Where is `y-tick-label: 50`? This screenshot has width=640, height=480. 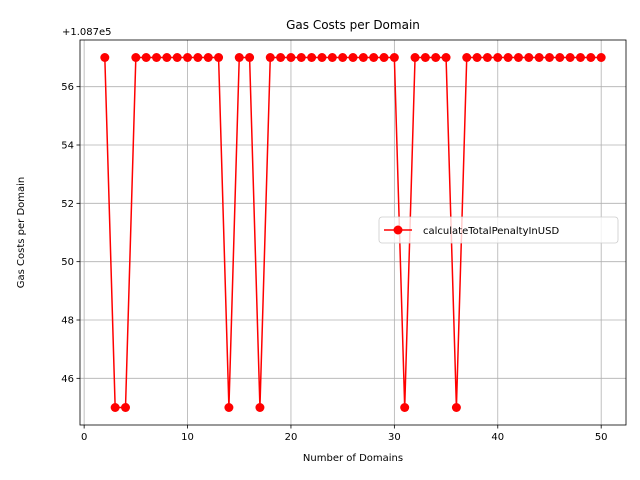 y-tick-label: 50 is located at coordinates (67, 262).